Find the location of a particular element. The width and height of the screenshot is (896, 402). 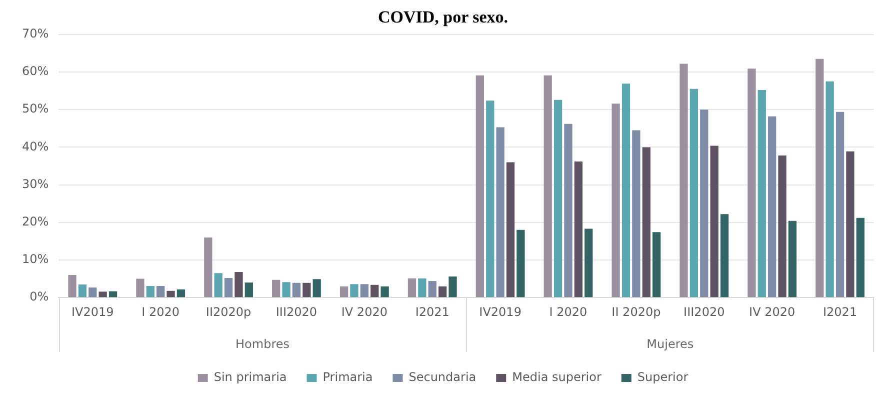

y-tick-label: 60% is located at coordinates (35, 71).